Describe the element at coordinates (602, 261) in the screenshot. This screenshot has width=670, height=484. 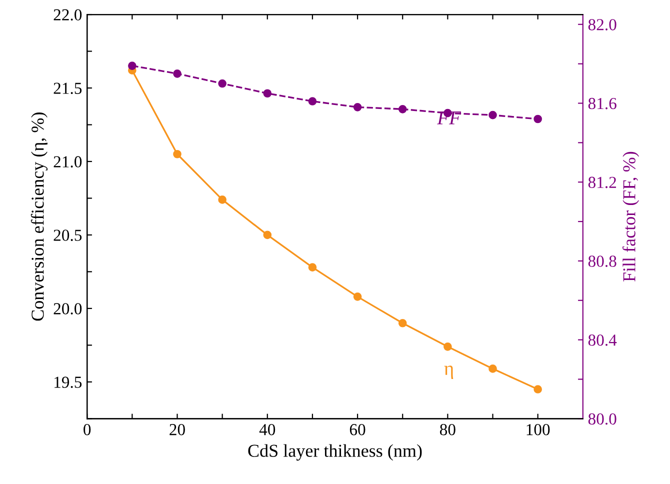
I see `y2-tick-label: 80.8` at that location.